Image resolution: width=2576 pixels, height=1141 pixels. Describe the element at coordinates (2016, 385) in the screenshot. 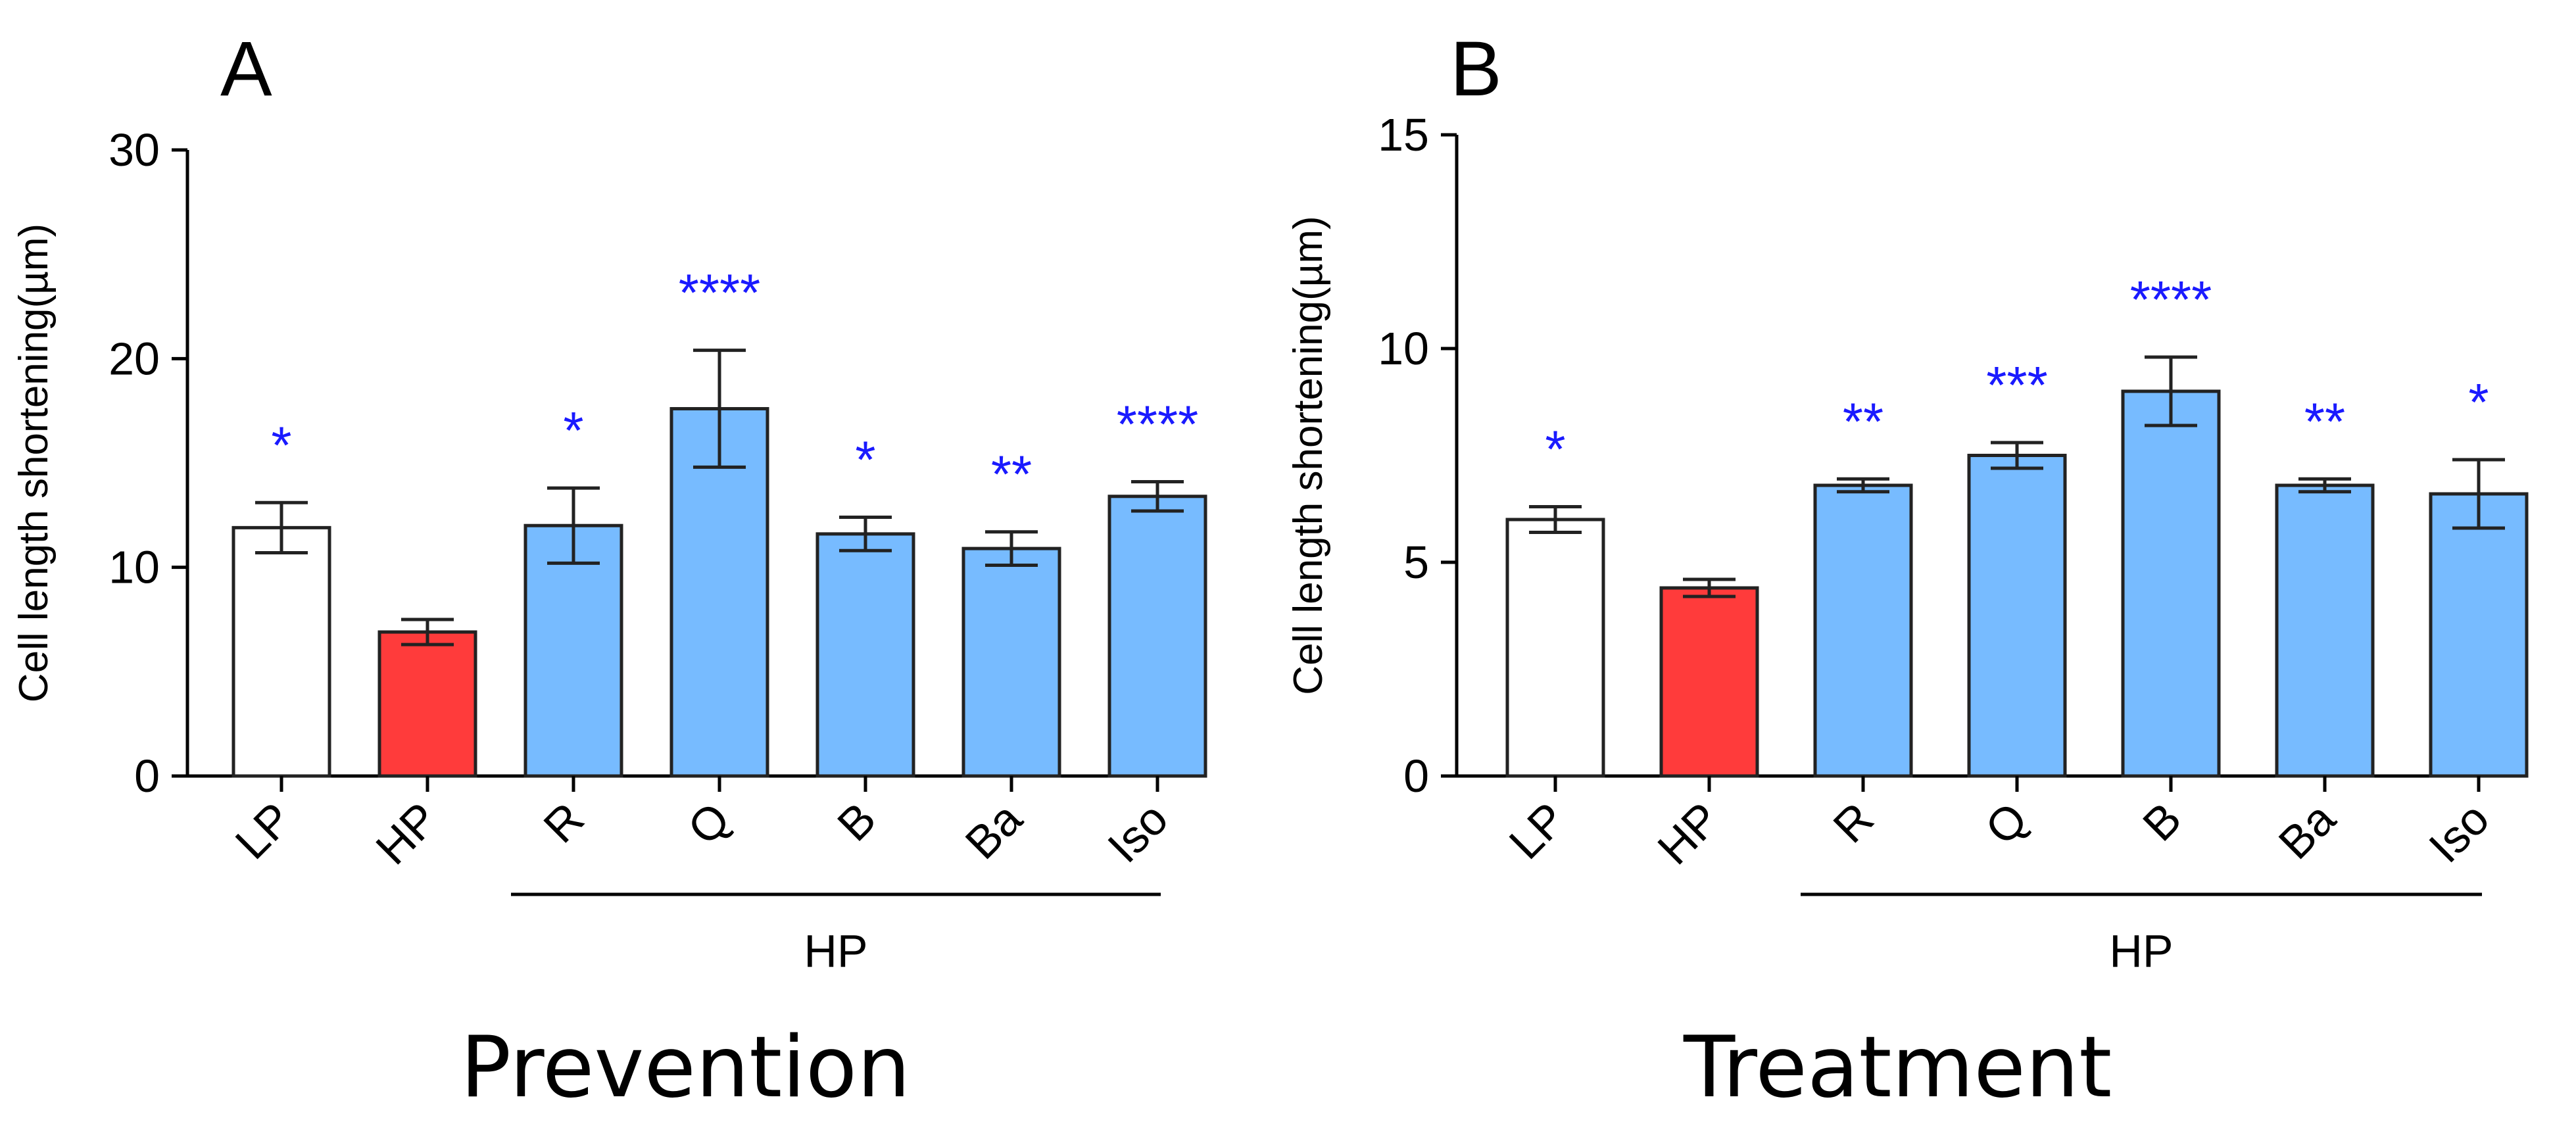

I see `panel-b-significance-label: ***` at that location.